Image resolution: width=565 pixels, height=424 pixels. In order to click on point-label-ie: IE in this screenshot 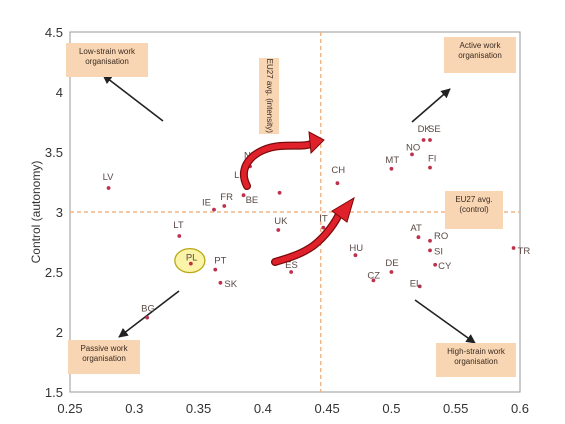, I will do `click(206, 203)`.